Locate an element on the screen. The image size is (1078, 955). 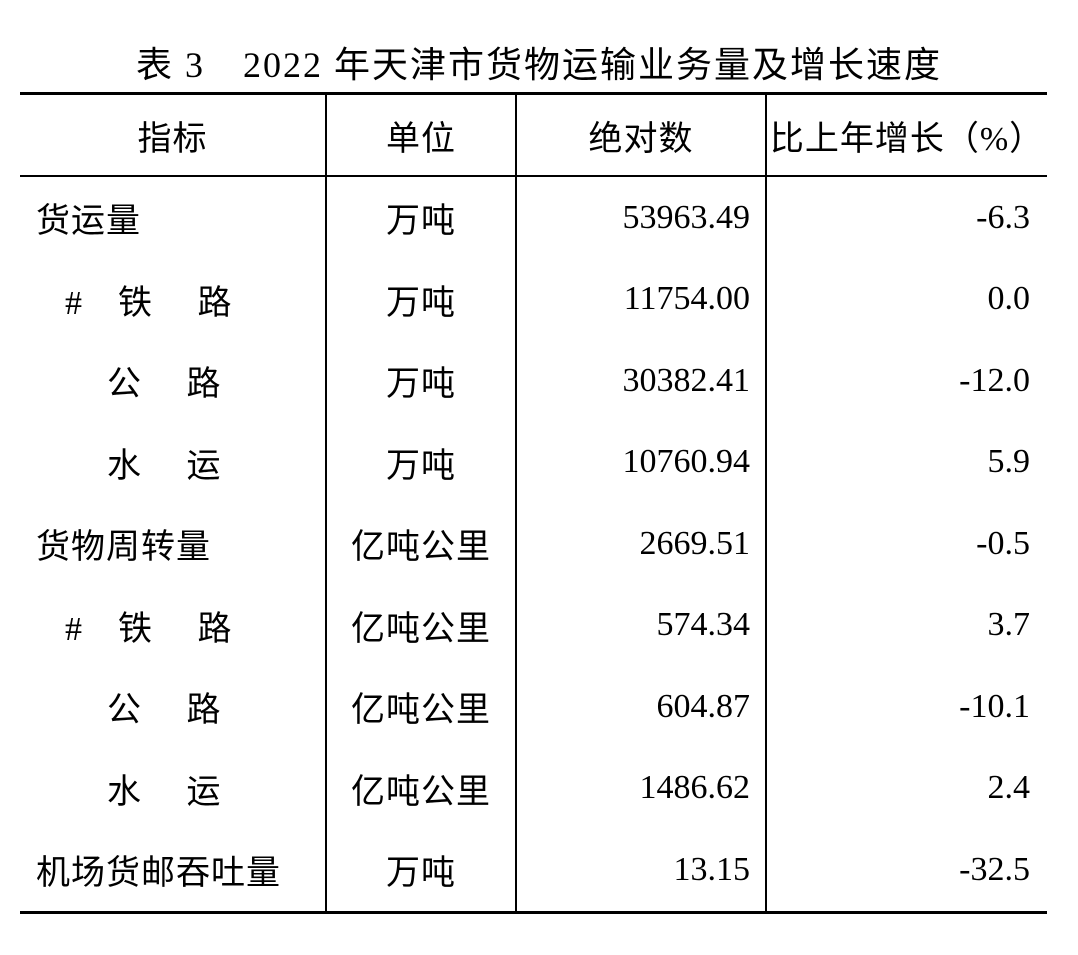
growth-cell: 5.9 is located at coordinates (906, 462).